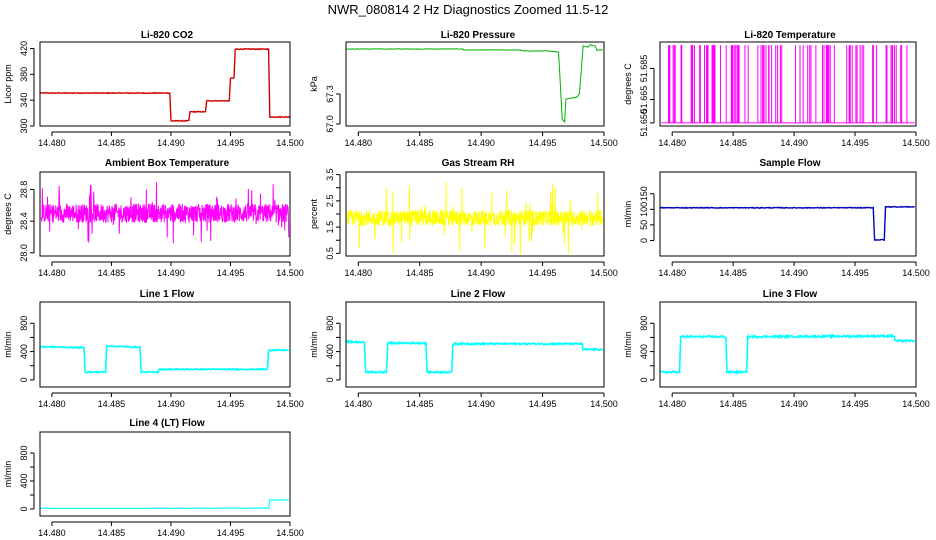  What do you see at coordinates (24, 125) in the screenshot?
I see `y-tick-label: 300` at bounding box center [24, 125].